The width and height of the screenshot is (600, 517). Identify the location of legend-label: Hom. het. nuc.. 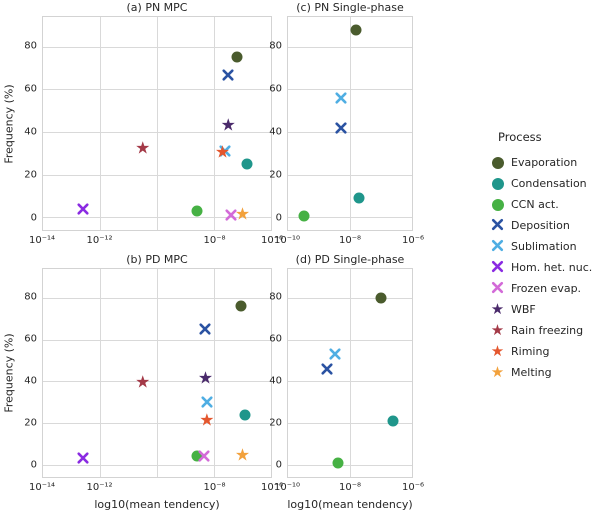
(552, 267).